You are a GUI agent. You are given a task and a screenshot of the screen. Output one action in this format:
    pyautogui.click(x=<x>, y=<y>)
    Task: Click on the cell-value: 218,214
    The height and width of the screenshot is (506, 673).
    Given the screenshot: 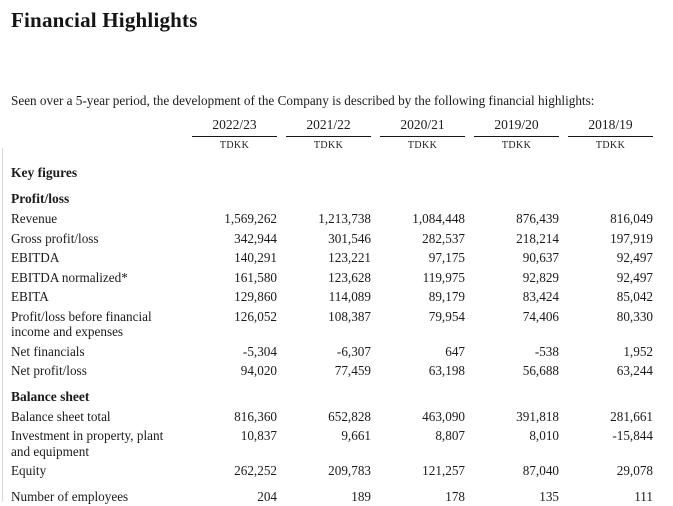 What is the action you would take?
    pyautogui.click(x=516, y=239)
    